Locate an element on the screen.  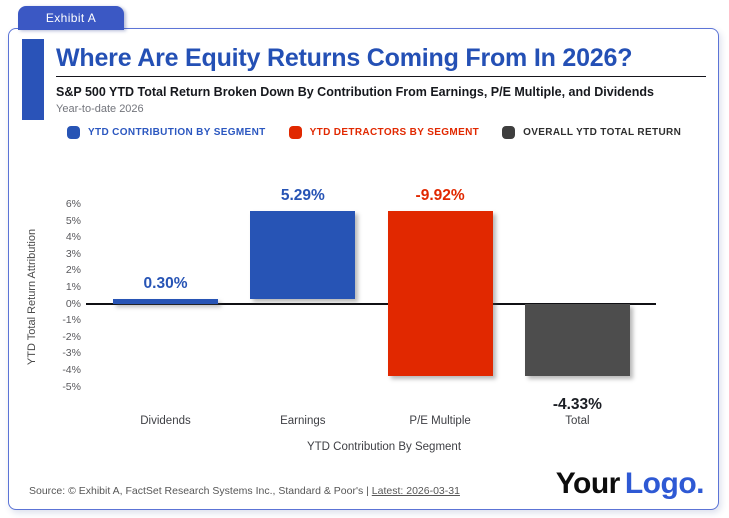
x-tick-label: P/E Multiple is located at coordinates (440, 421).